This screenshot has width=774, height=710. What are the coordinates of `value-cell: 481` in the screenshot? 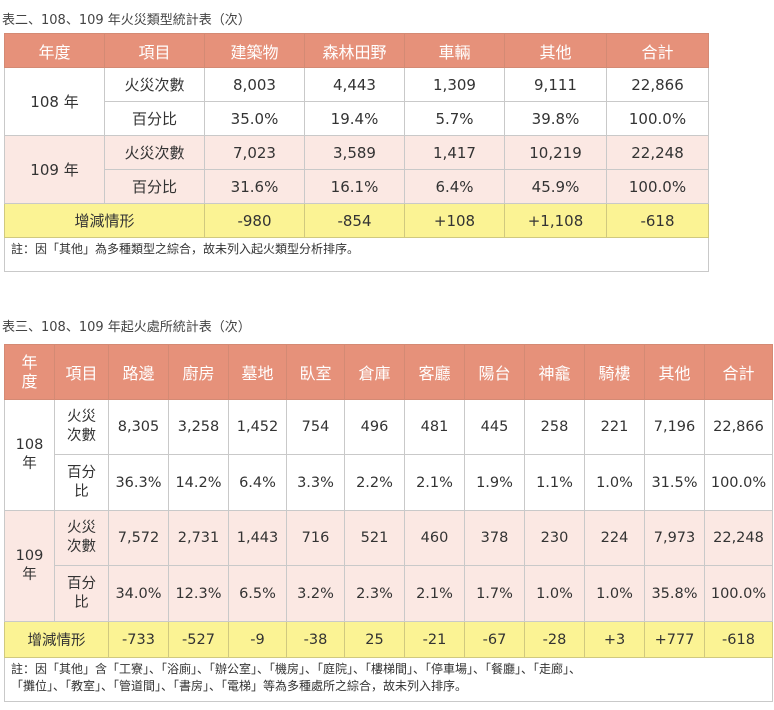 It's located at (434, 427).